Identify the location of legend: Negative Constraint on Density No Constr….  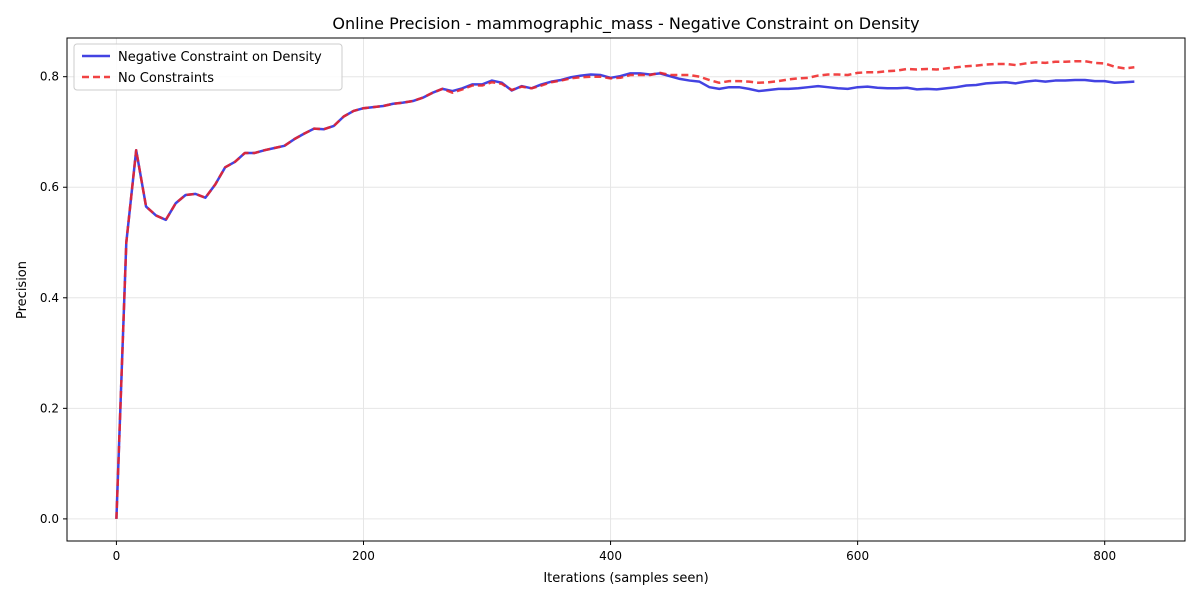
(208, 67).